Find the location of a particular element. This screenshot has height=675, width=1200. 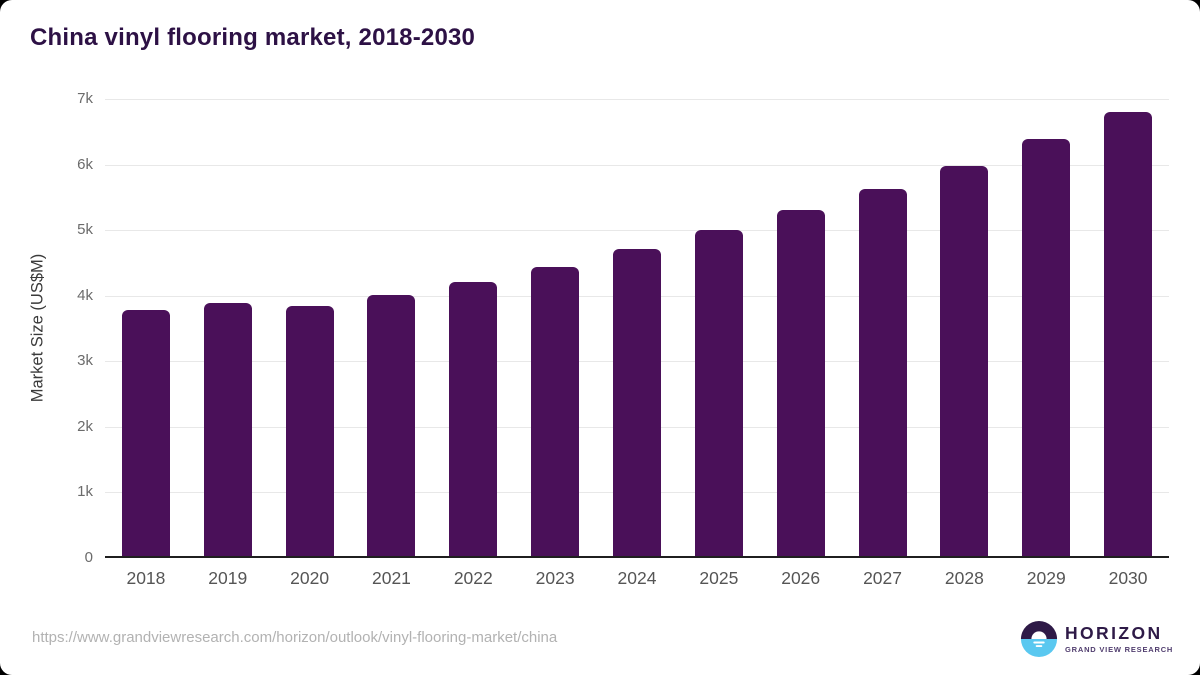

x-tick-label-2023: 2023 is located at coordinates (555, 578).